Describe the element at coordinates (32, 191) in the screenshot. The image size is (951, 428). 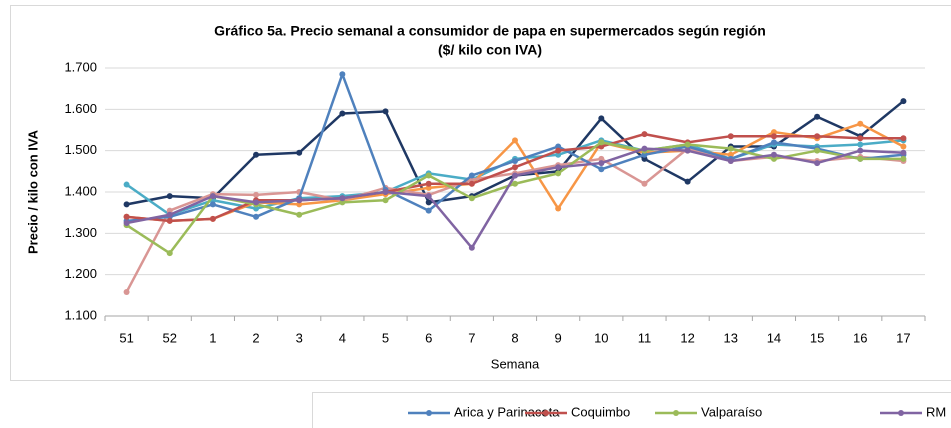
I see `y-axis-title: Precio / kilo con IVA` at that location.